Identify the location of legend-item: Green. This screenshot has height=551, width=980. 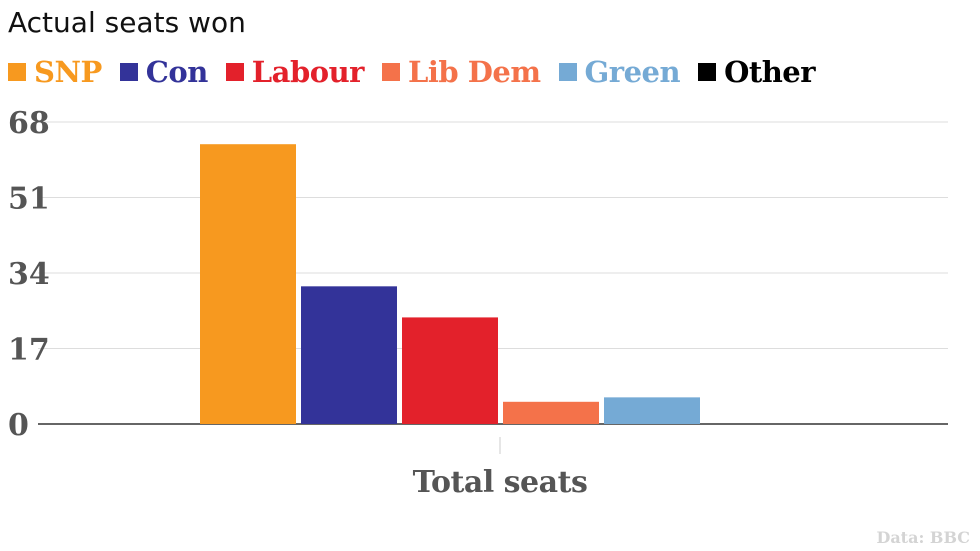
(619, 72).